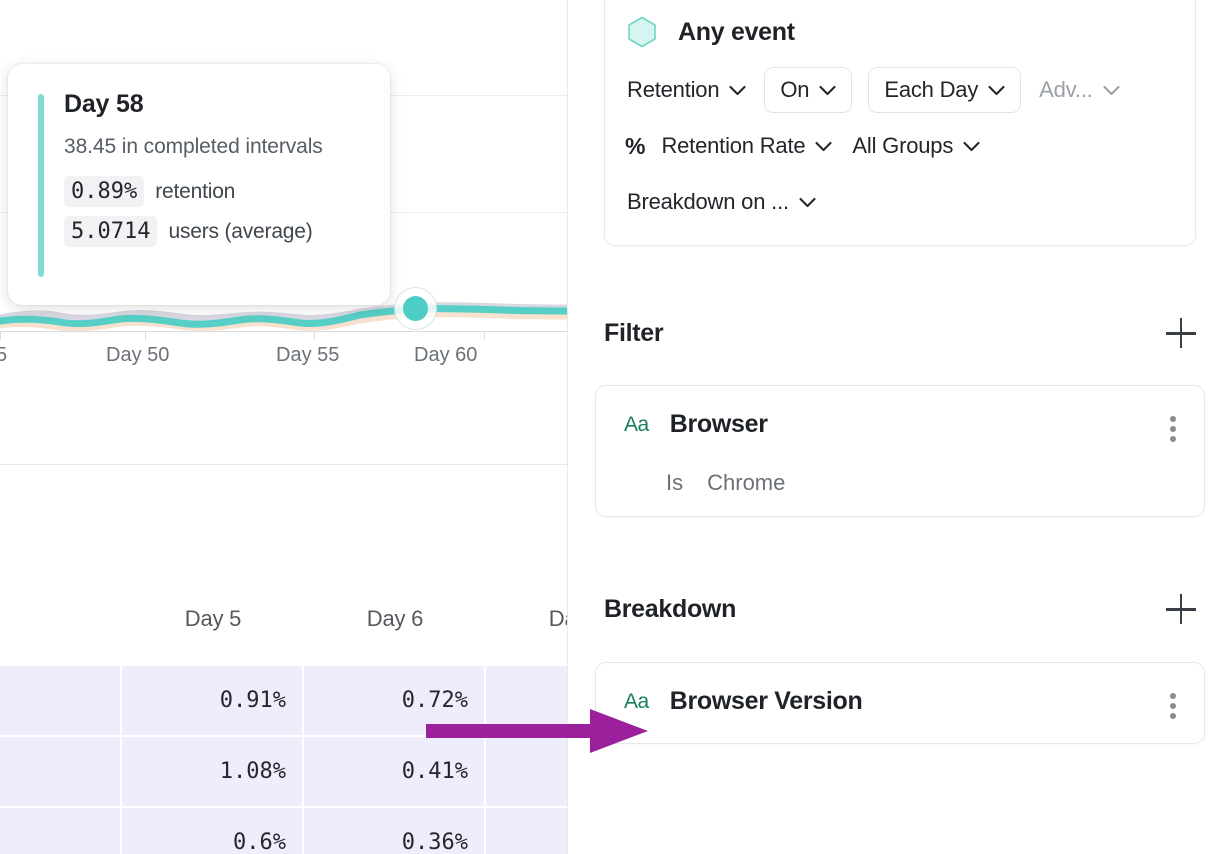 This screenshot has width=1222, height=854. I want to click on event-header: Any event, so click(710, 32).